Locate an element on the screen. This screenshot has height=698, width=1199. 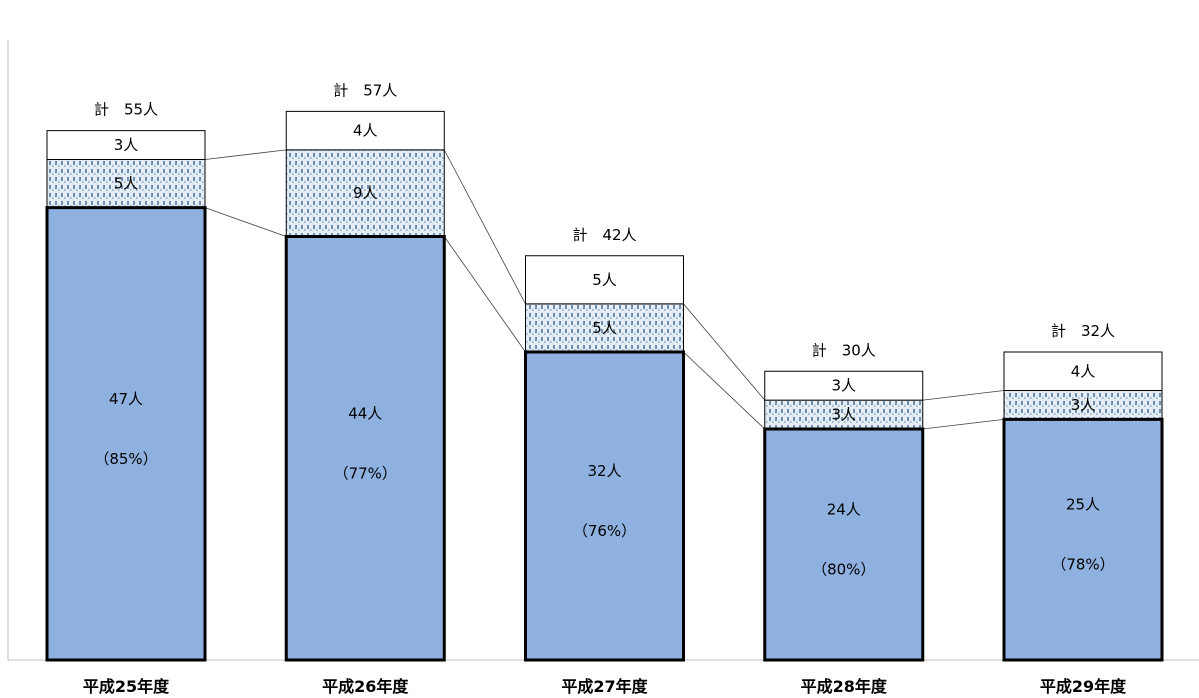
bar-outline-c3 is located at coordinates (844, 544).